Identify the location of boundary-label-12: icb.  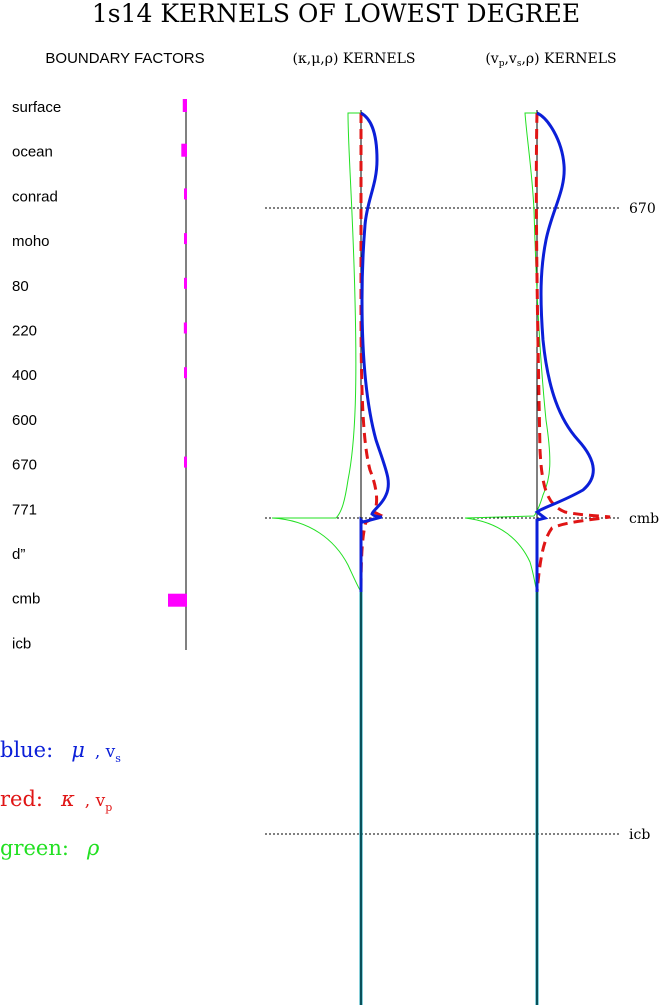
(21, 643).